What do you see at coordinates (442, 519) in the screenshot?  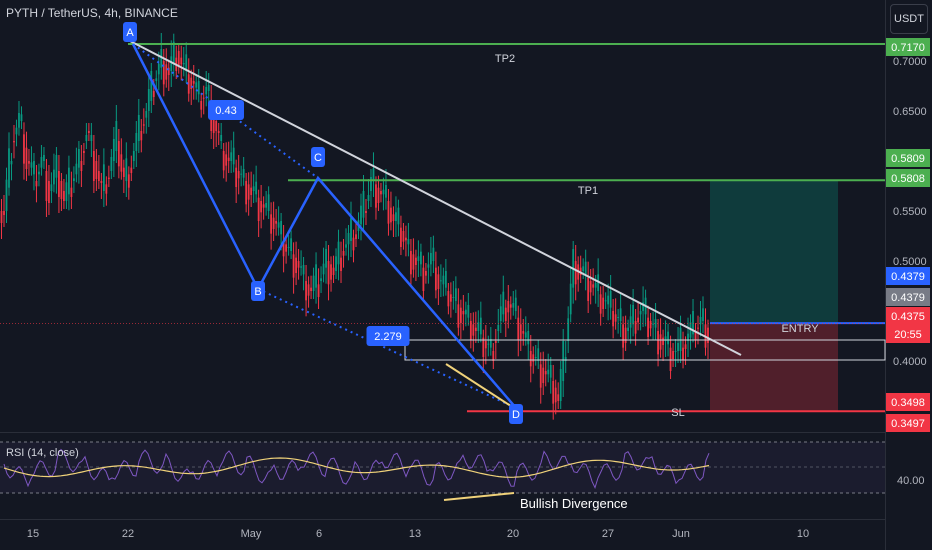 I see `time-axis-divider` at bounding box center [442, 519].